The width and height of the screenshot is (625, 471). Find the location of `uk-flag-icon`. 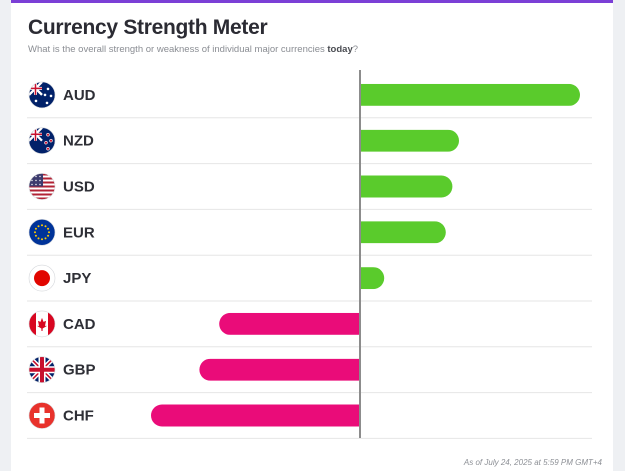

uk-flag-icon is located at coordinates (42, 370).